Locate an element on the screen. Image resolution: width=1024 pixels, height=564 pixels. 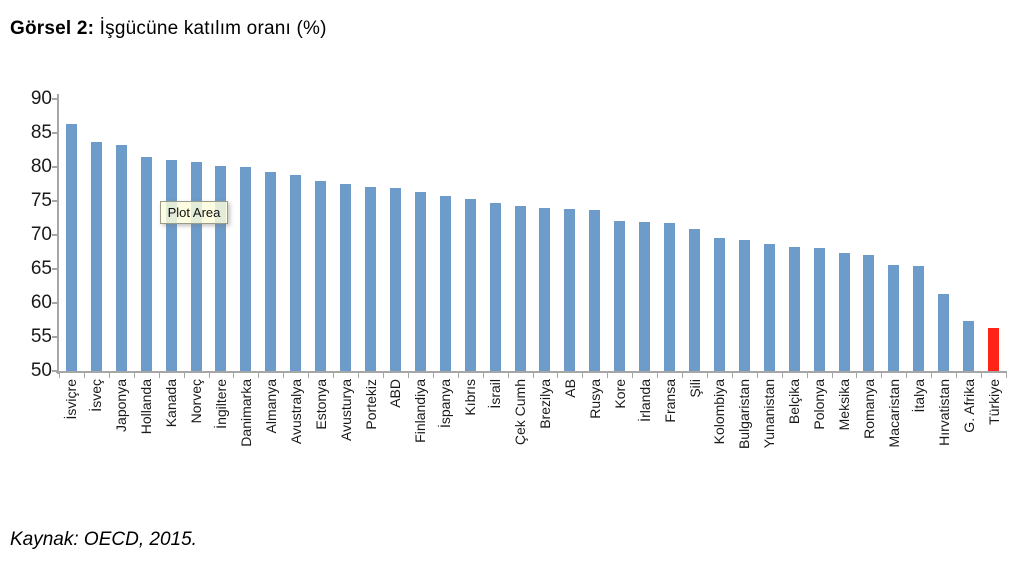
x-axis-label-cell: Kolombiya is located at coordinates (719, 446).